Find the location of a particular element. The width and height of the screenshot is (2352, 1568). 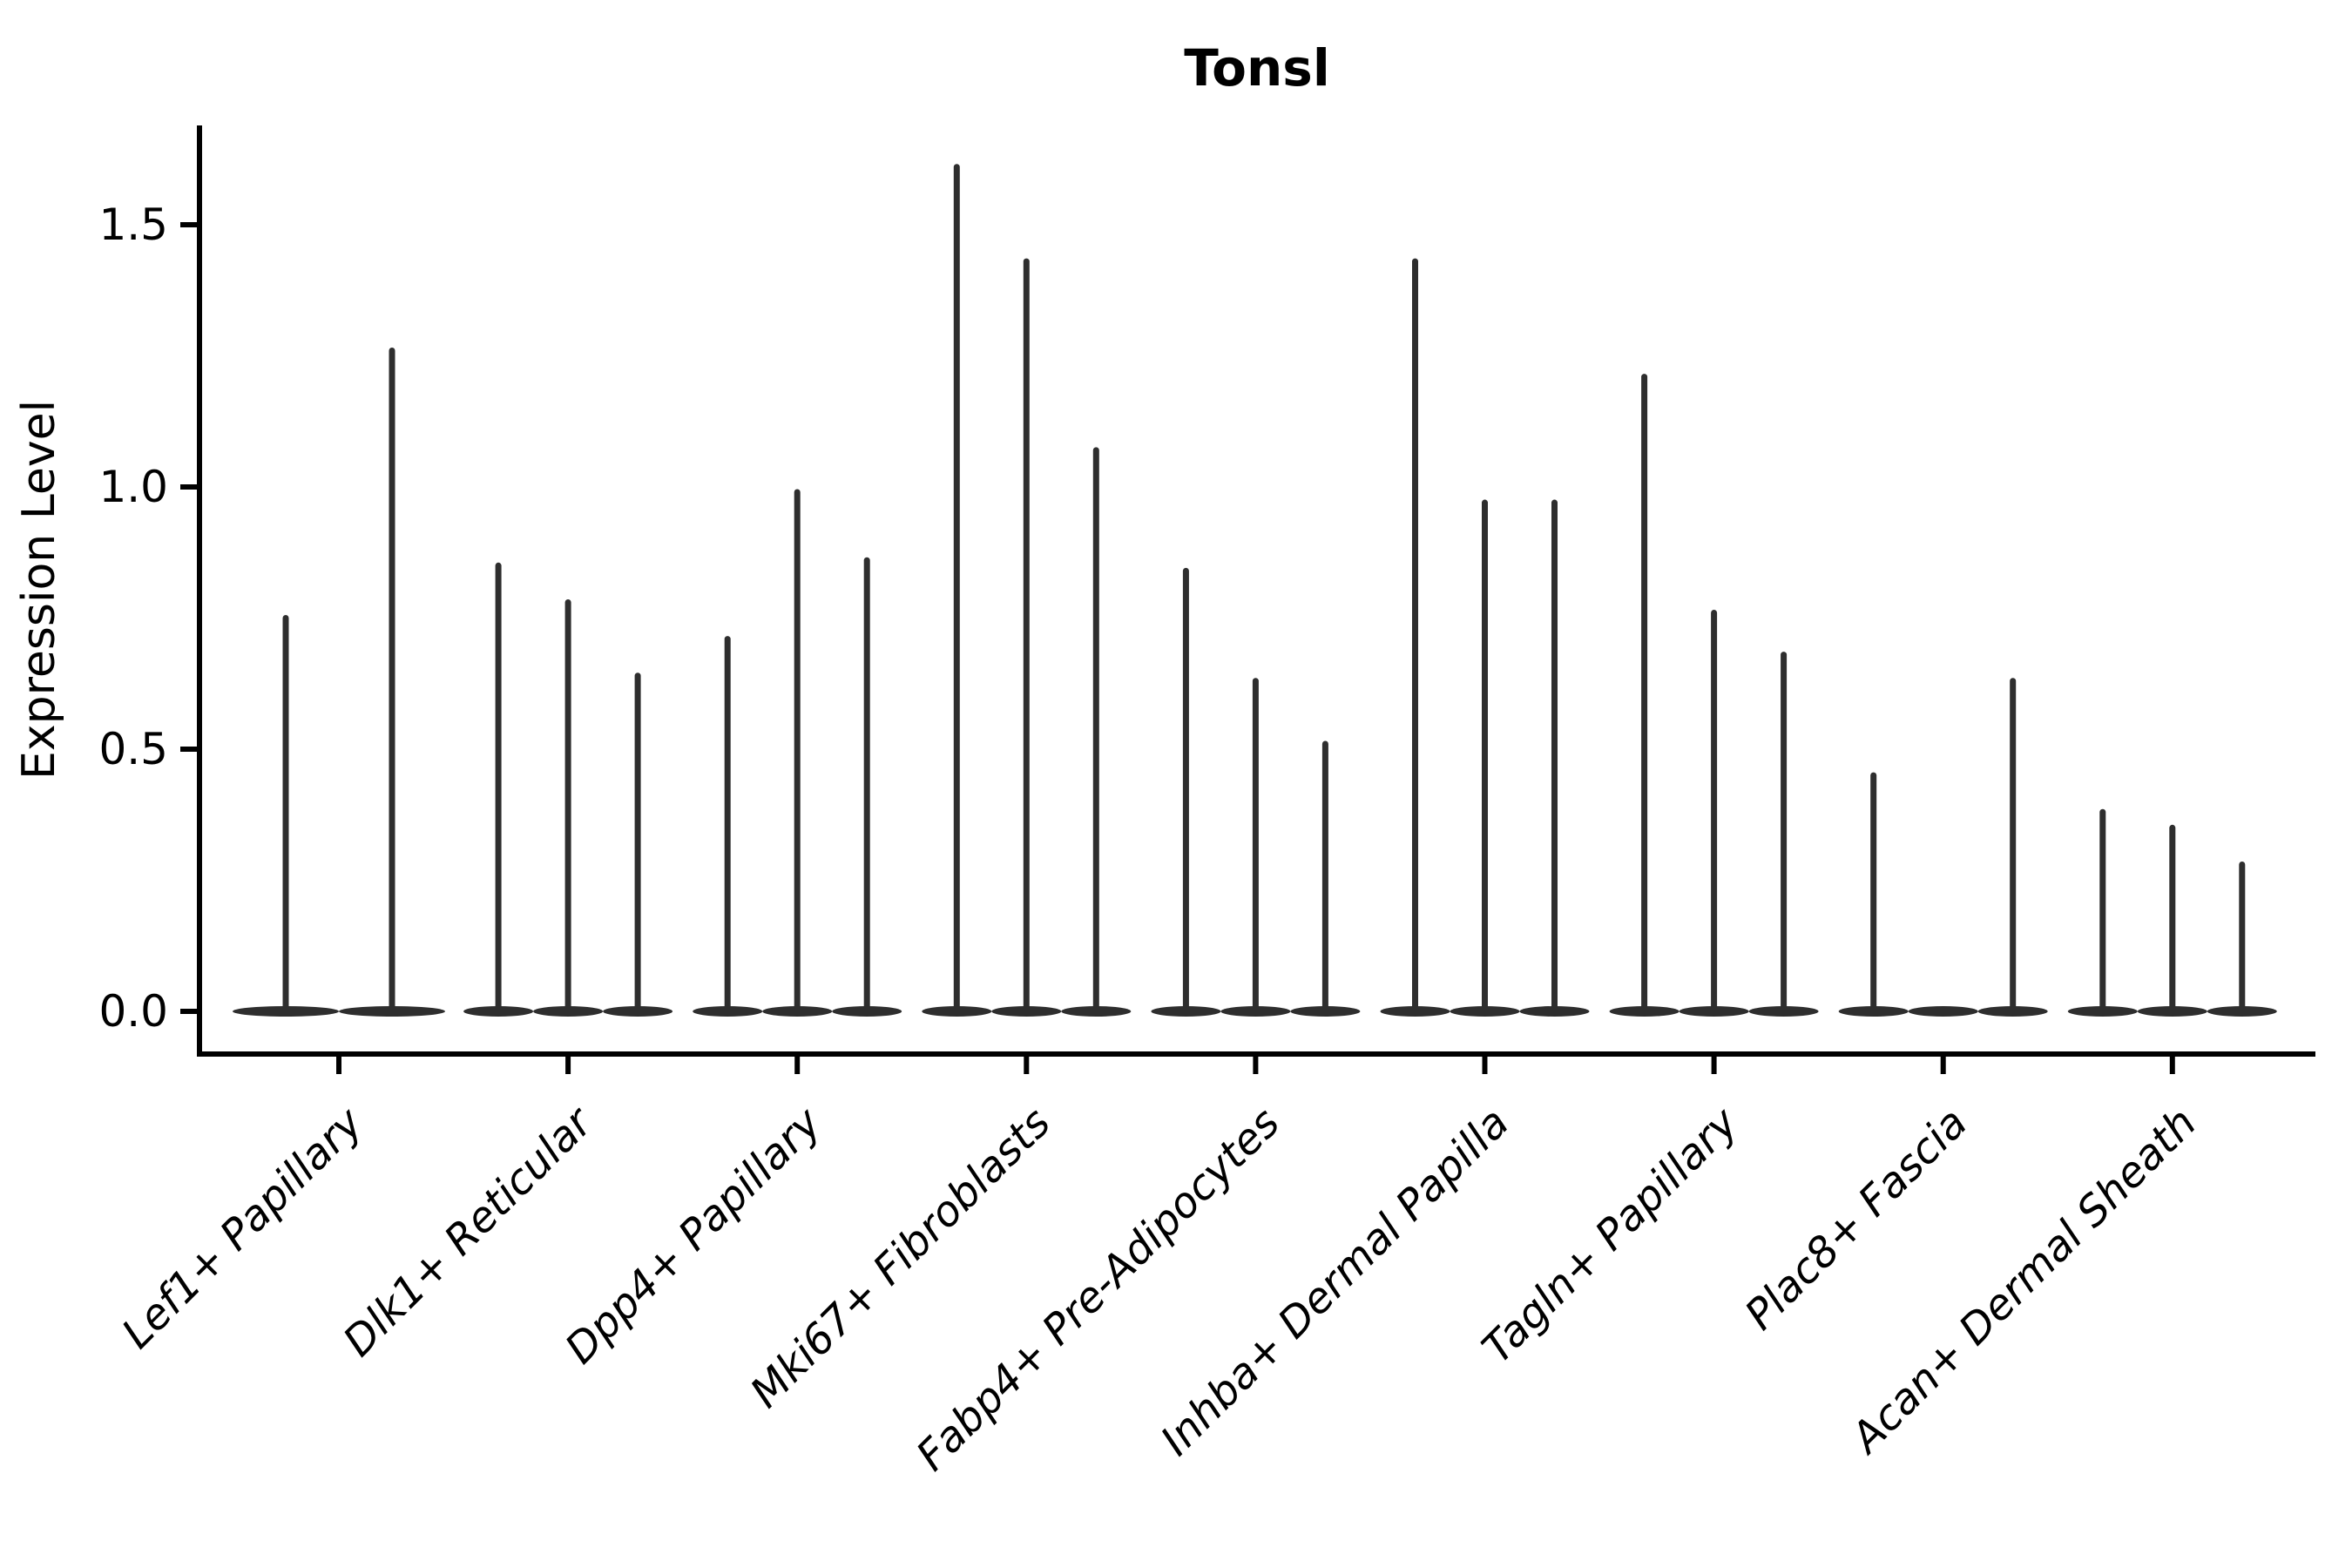

violin-body is located at coordinates (1943, 1012).